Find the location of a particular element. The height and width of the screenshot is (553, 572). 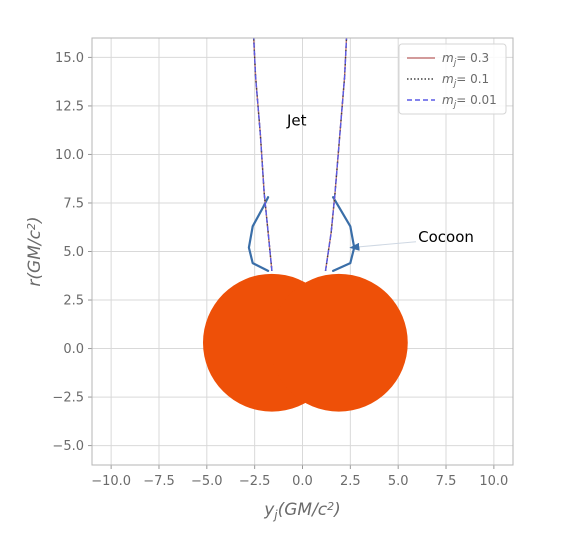

x-tick-label: −5.0 is located at coordinates (207, 481).